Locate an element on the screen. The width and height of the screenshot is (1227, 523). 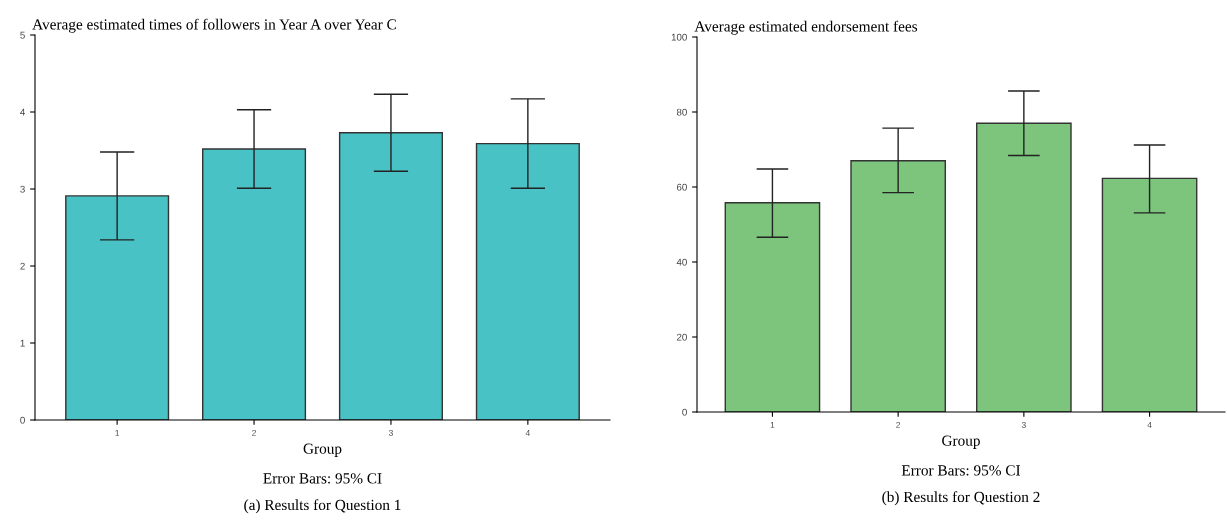
y-tick-label: 100 is located at coordinates (679, 37).